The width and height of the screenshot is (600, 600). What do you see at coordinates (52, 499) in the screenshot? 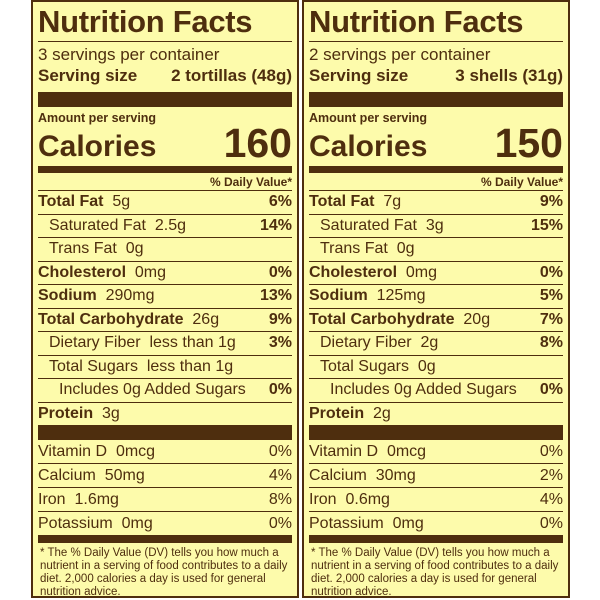
I see `vitamin-name: Iron` at bounding box center [52, 499].